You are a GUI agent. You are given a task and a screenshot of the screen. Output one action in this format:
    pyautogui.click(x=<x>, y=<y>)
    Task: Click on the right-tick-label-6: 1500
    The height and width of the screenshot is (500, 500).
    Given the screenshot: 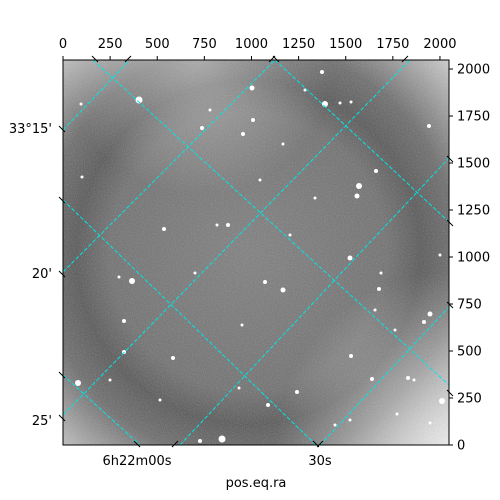 What is the action you would take?
    pyautogui.click(x=473, y=164)
    